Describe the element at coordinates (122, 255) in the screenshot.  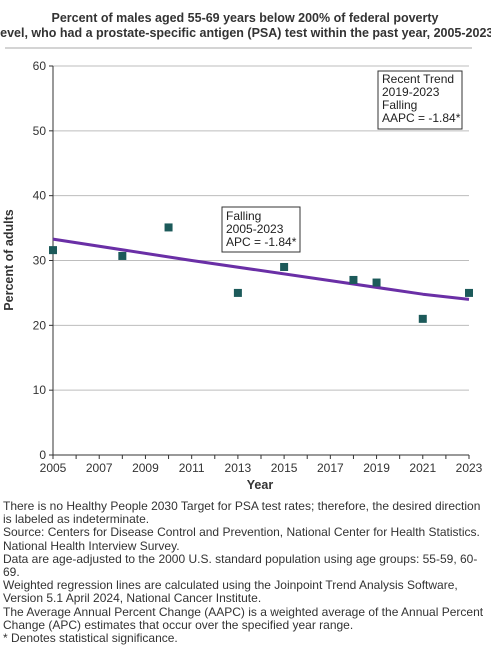
I see `data-point-2008` at that location.